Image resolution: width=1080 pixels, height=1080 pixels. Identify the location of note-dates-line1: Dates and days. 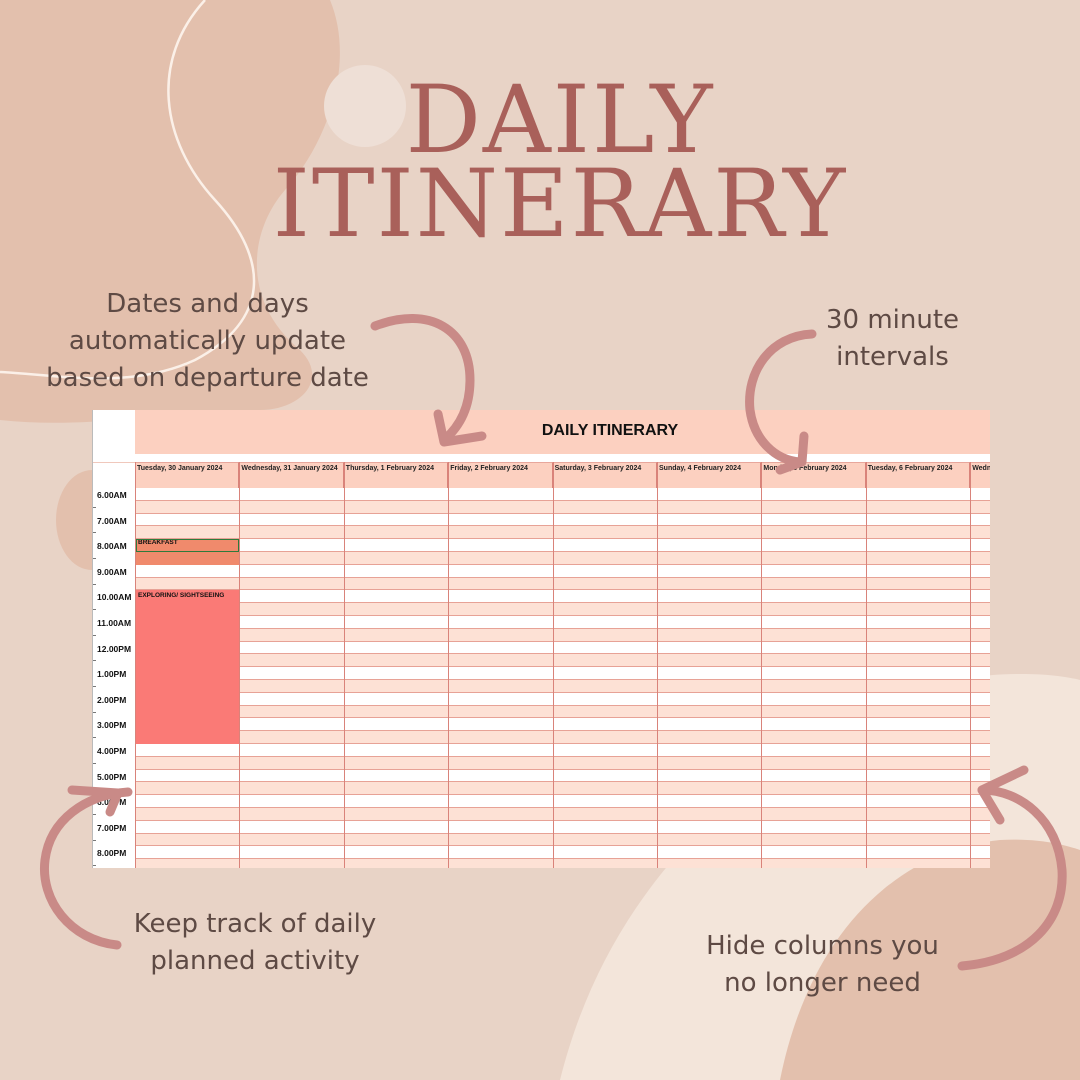
(207, 304).